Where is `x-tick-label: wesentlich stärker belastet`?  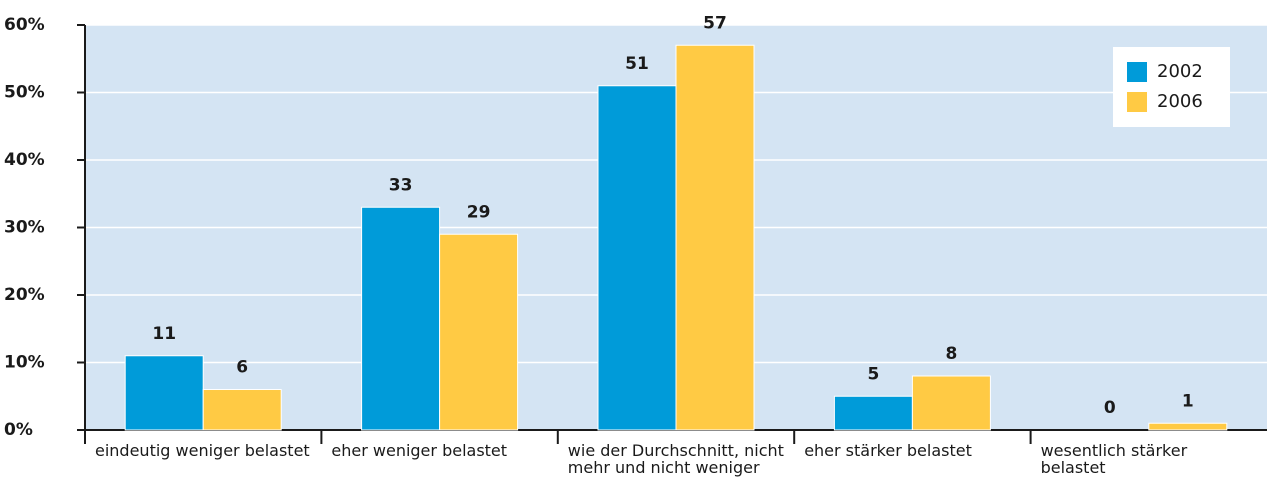
x-tick-label: wesentlich stärker belastet is located at coordinates (1114, 459).